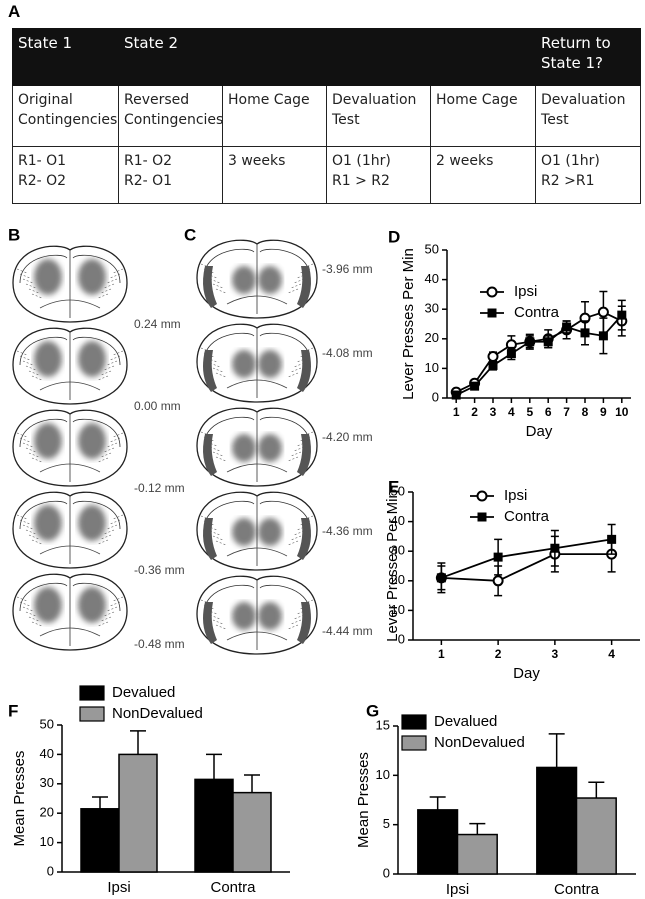 The height and width of the screenshot is (899, 645). I want to click on panel-label: B, so click(14, 234).